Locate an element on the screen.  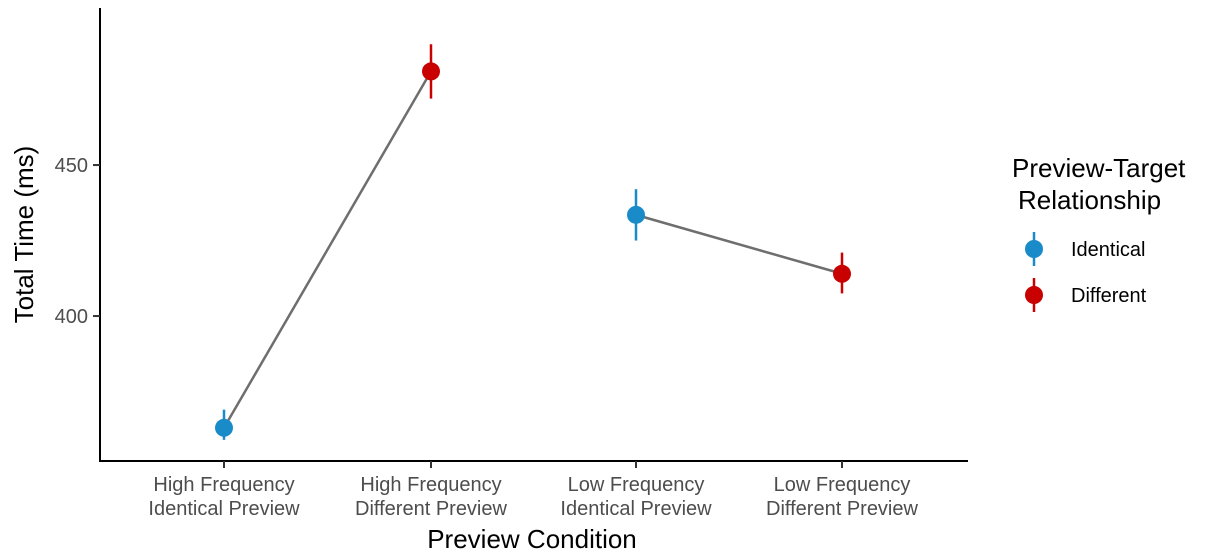
legend-item: Identical is located at coordinates (1085, 249).